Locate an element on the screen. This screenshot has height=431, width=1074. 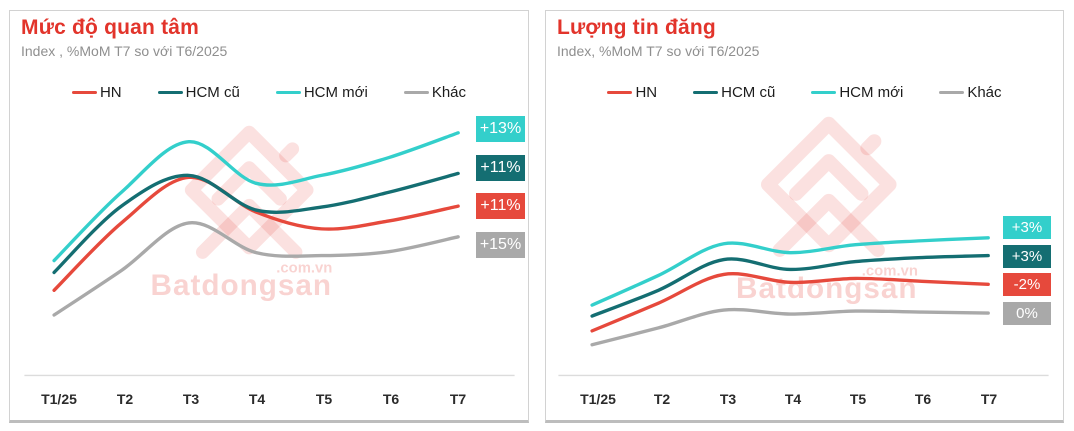
chart-subtitle: Index, %MoM T7 so với T6/2025 is located at coordinates (658, 51).